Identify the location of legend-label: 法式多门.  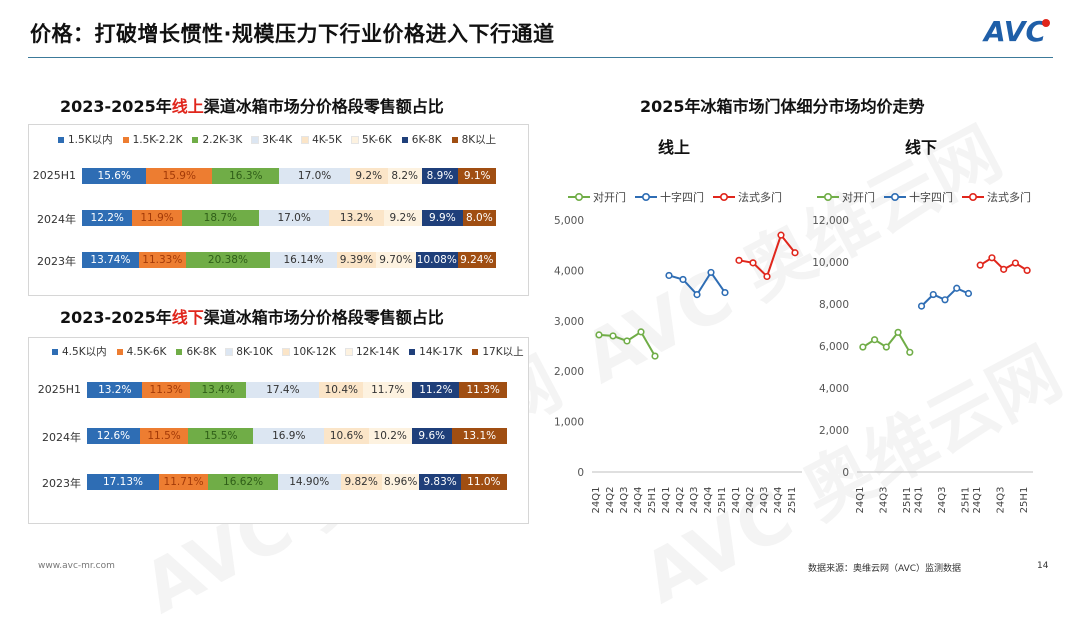
(760, 197).